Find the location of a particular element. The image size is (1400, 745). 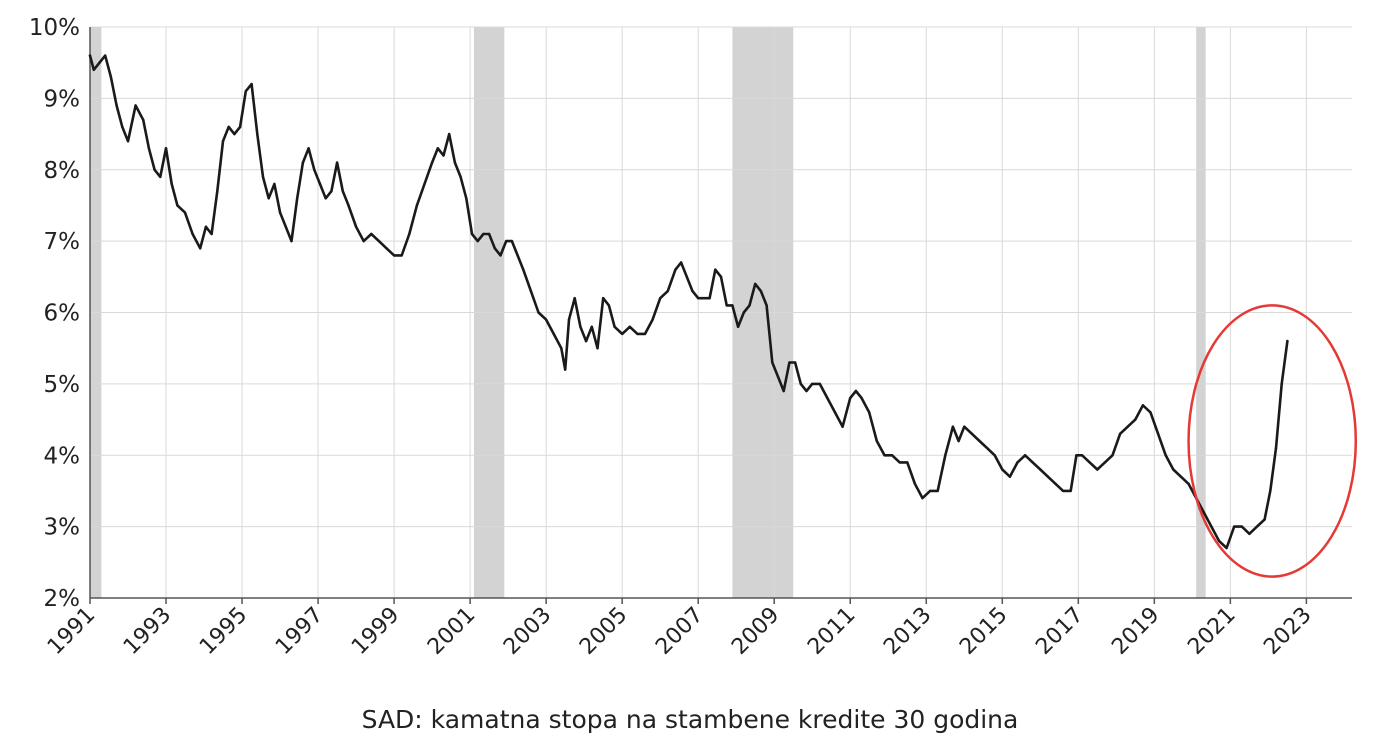

x-tick-label-14: 2019 is located at coordinates (1135, 631).